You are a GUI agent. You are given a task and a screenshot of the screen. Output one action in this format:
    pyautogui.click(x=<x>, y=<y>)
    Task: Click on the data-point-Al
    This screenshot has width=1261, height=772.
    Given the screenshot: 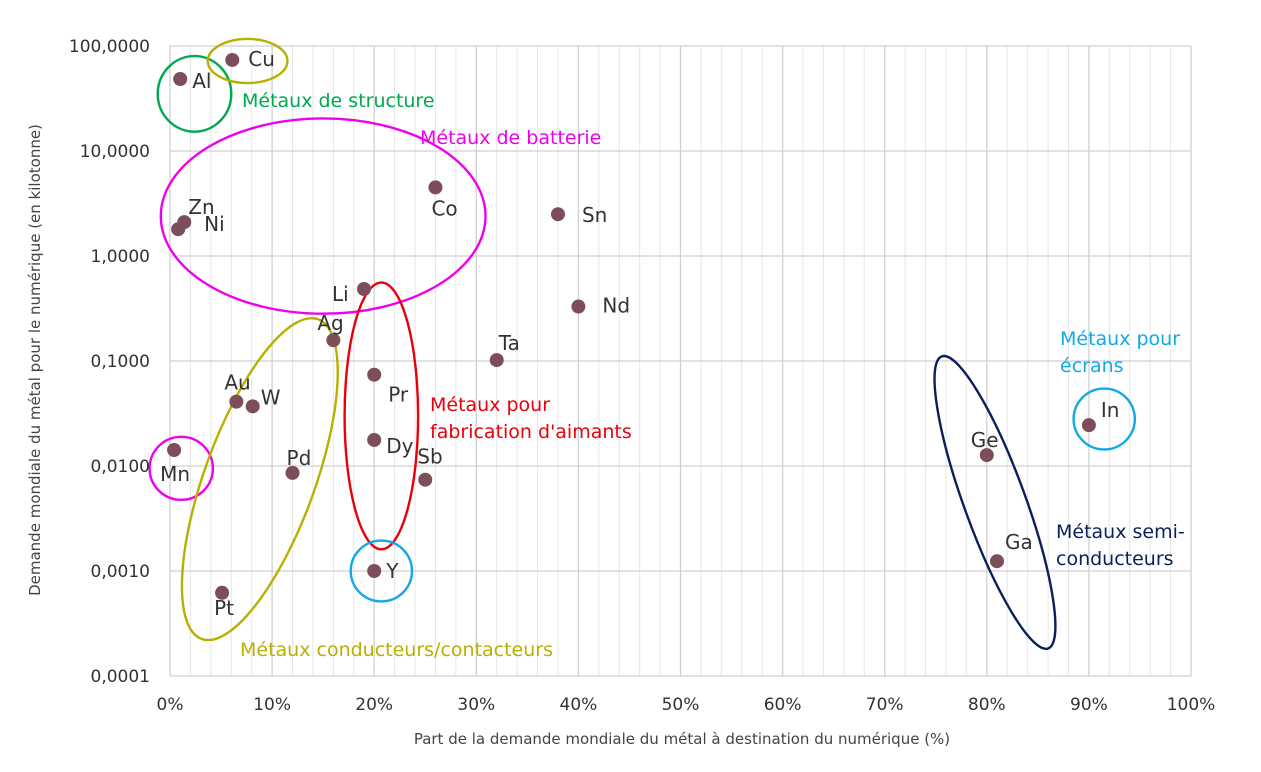 What is the action you would take?
    pyautogui.click(x=180, y=78)
    